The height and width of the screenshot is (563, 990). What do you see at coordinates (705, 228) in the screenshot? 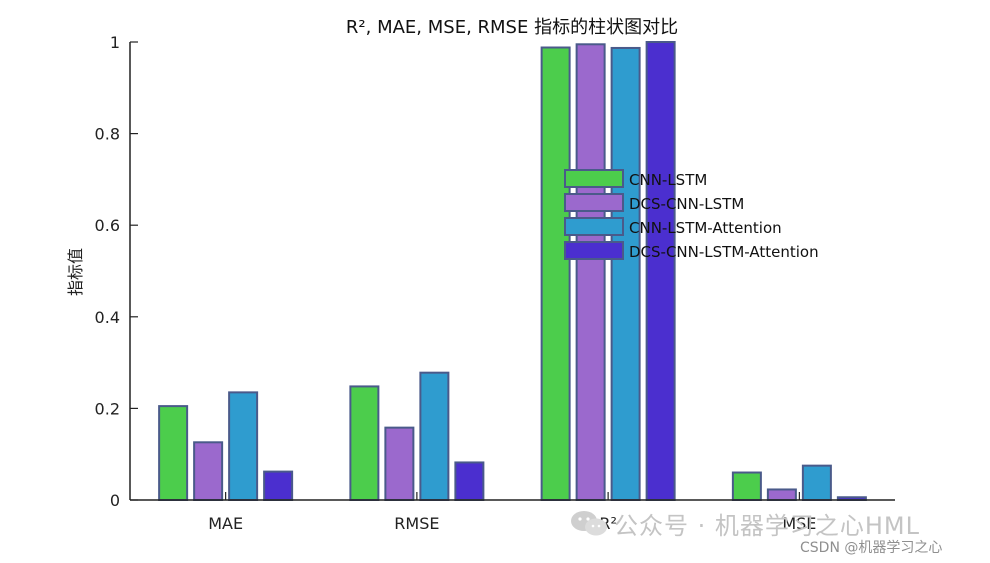
I see `legend-label: CNN-LSTM-Attention` at bounding box center [705, 228].